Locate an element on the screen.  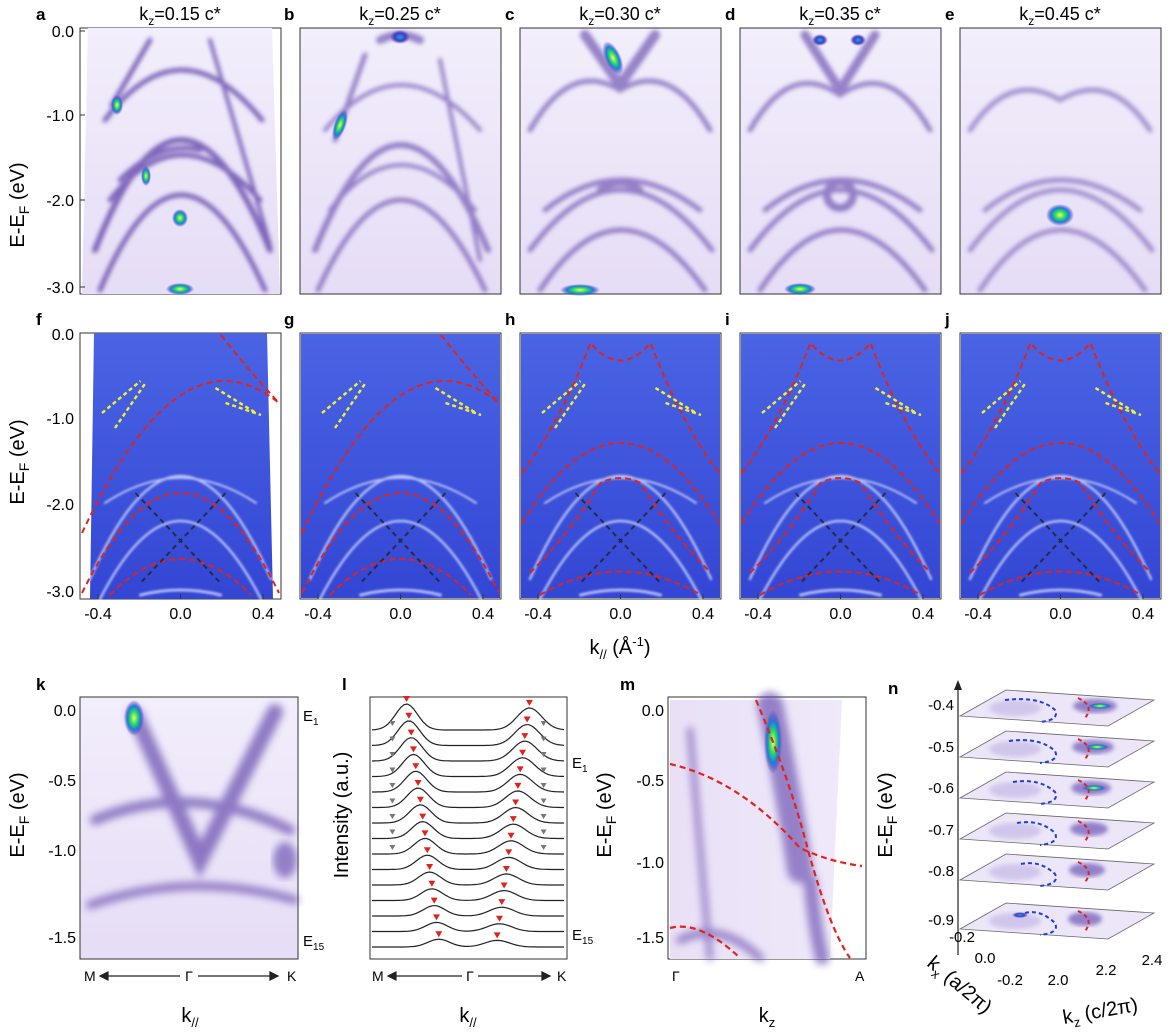
panel-n-kz-label: kz (c/2π) is located at coordinates (1100, 1013).